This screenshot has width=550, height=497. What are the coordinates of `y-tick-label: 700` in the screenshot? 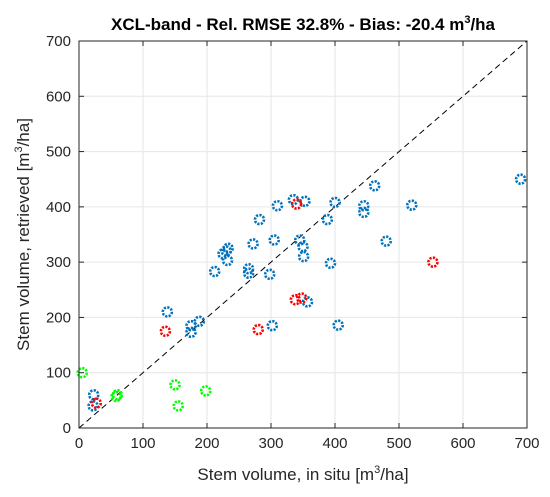 It's located at (58, 41).